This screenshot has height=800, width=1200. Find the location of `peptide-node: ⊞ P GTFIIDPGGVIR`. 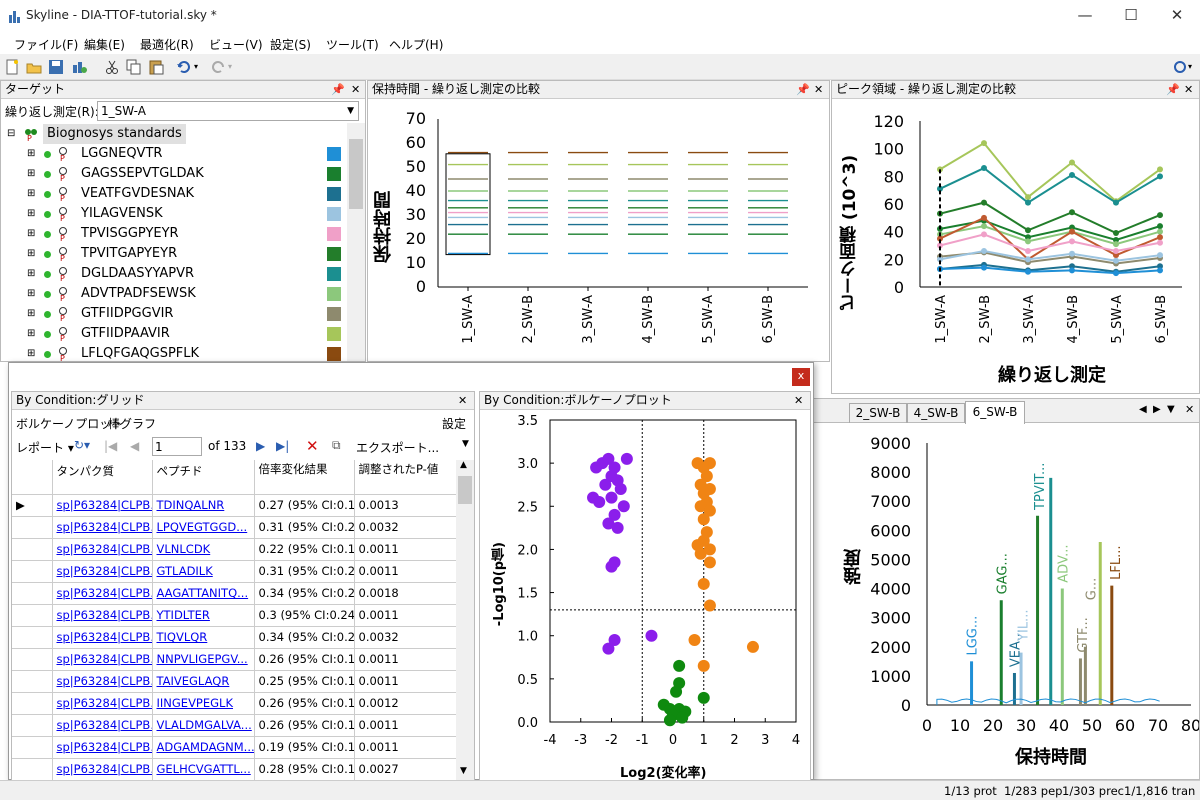

peptide-node: ⊞ P GTFIIDPGGVIR is located at coordinates (174, 314).